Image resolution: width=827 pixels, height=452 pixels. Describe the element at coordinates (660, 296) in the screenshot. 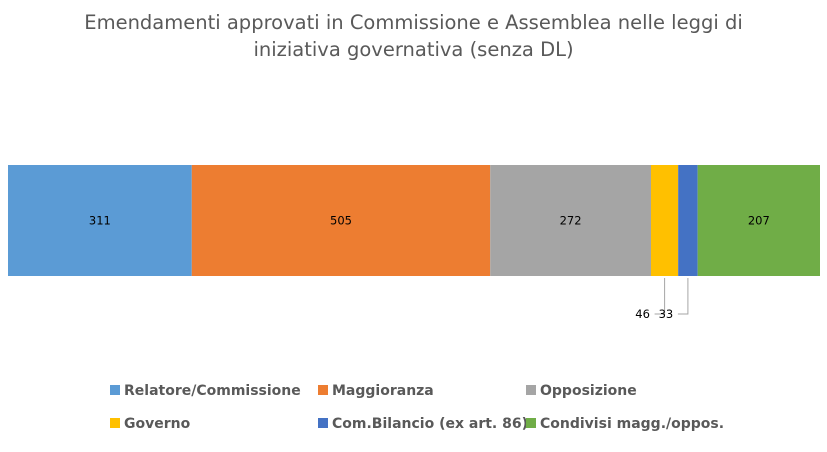

I see `leader-line-governo` at that location.